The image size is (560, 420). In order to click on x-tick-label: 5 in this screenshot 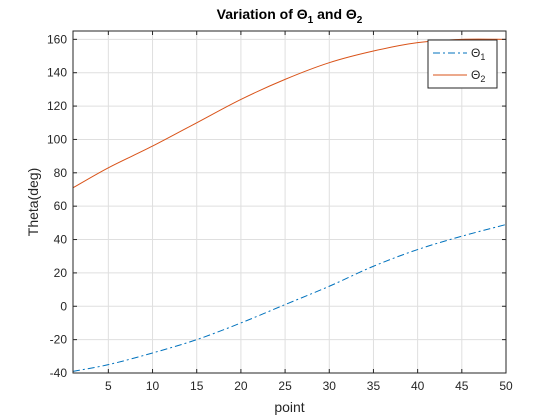, I will do `click(108, 386)`.